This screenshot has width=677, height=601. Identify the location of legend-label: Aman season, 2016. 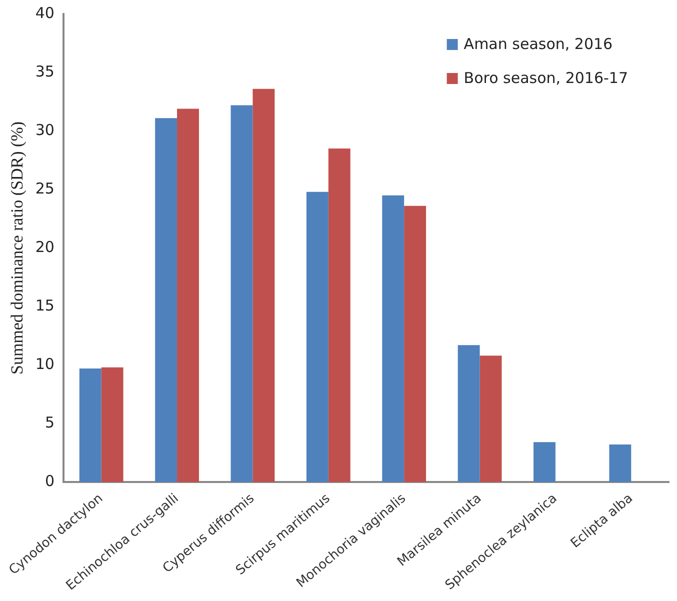
(538, 43).